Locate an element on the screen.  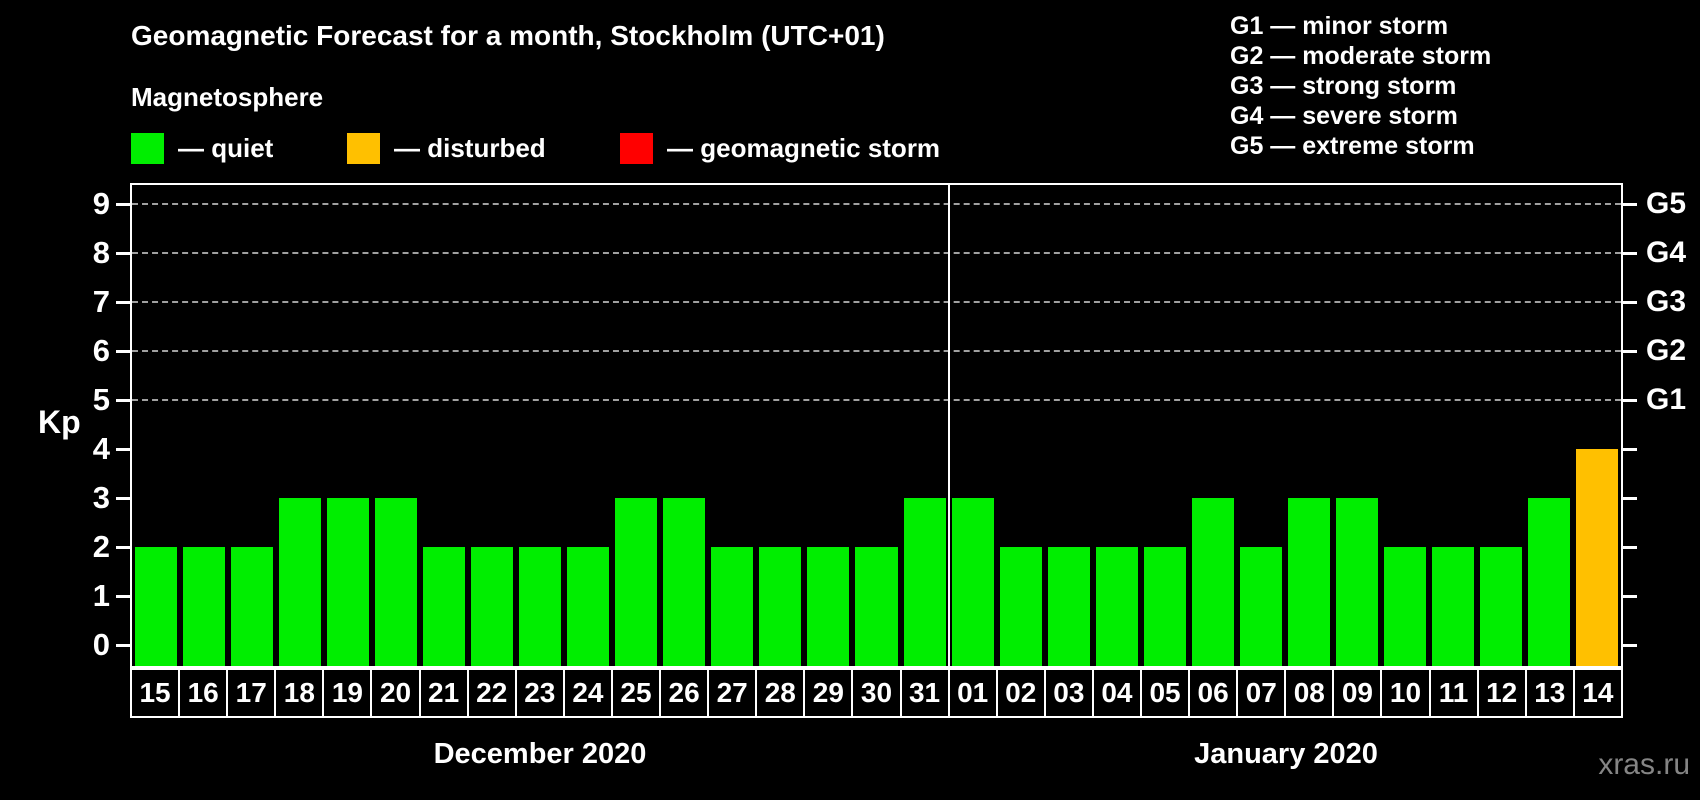
day-label-02: 02 is located at coordinates (1019, 693).